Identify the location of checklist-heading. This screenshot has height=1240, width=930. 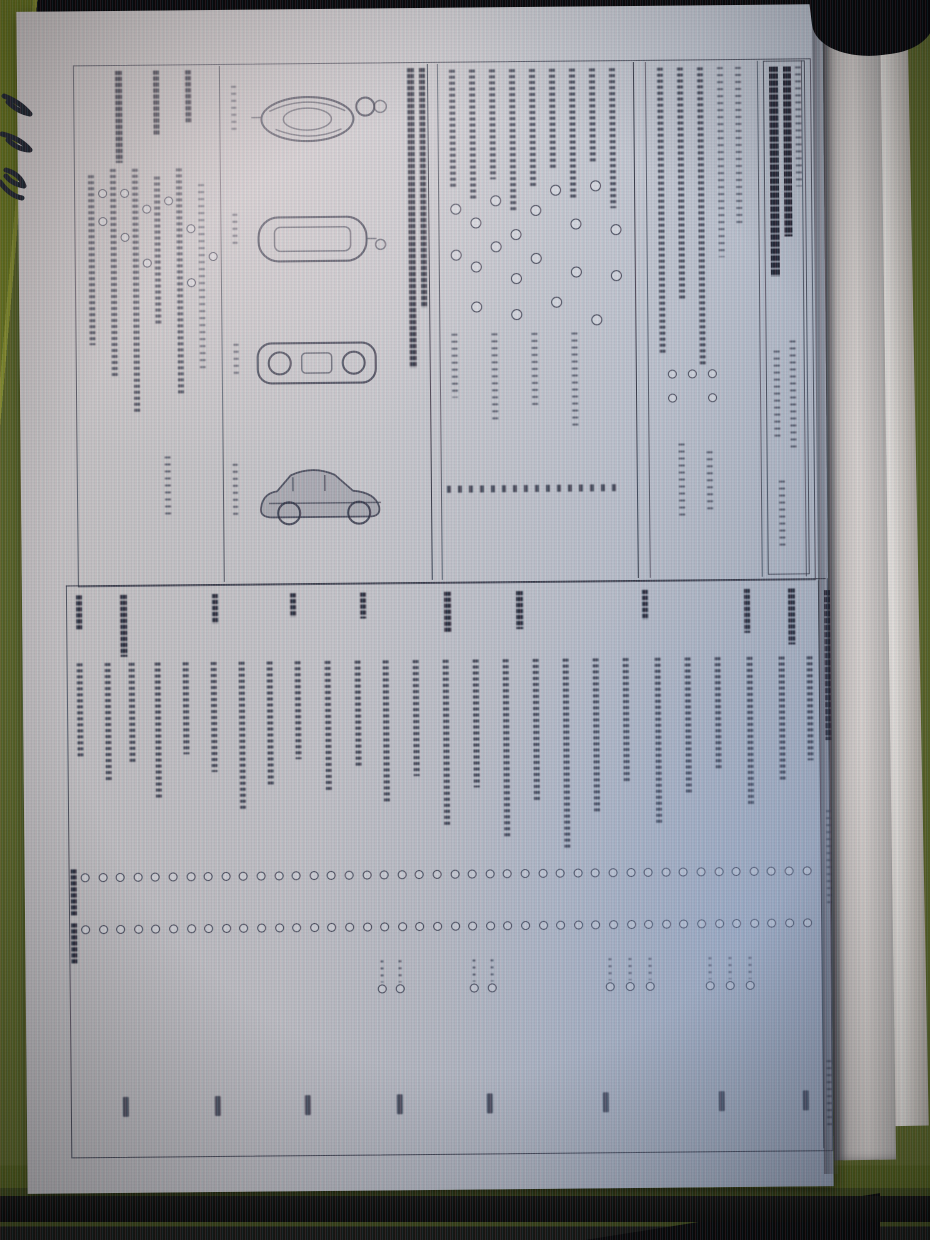
(293, 605).